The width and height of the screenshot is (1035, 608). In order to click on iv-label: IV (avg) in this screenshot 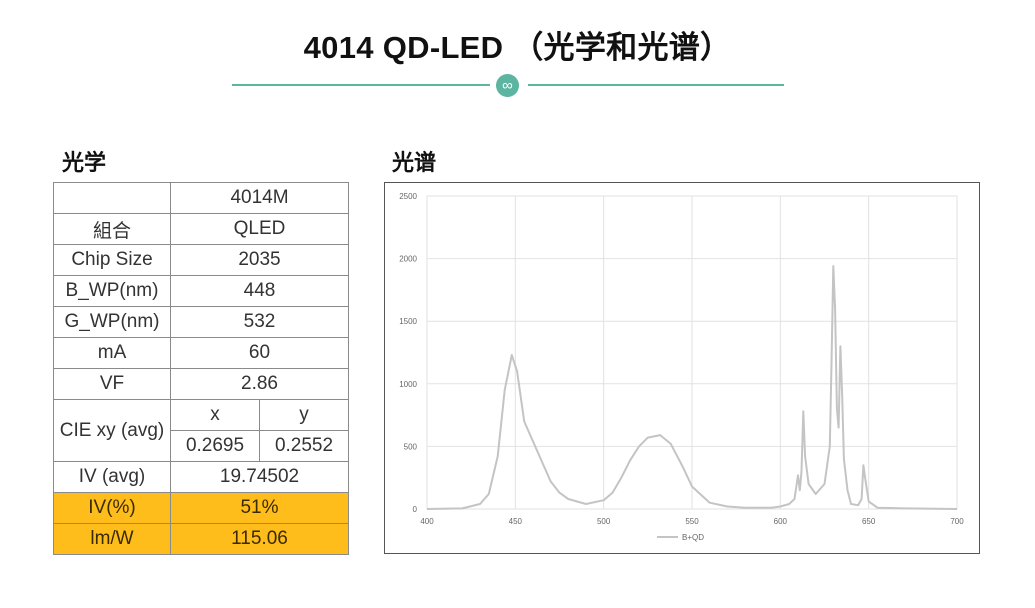, I will do `click(112, 477)`.